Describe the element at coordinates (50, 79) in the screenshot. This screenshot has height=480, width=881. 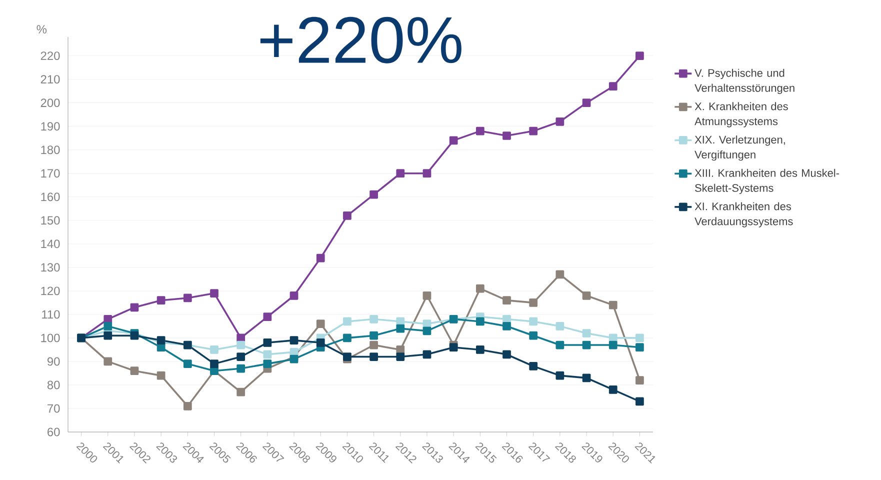
I see `y-tick-label: 210` at that location.